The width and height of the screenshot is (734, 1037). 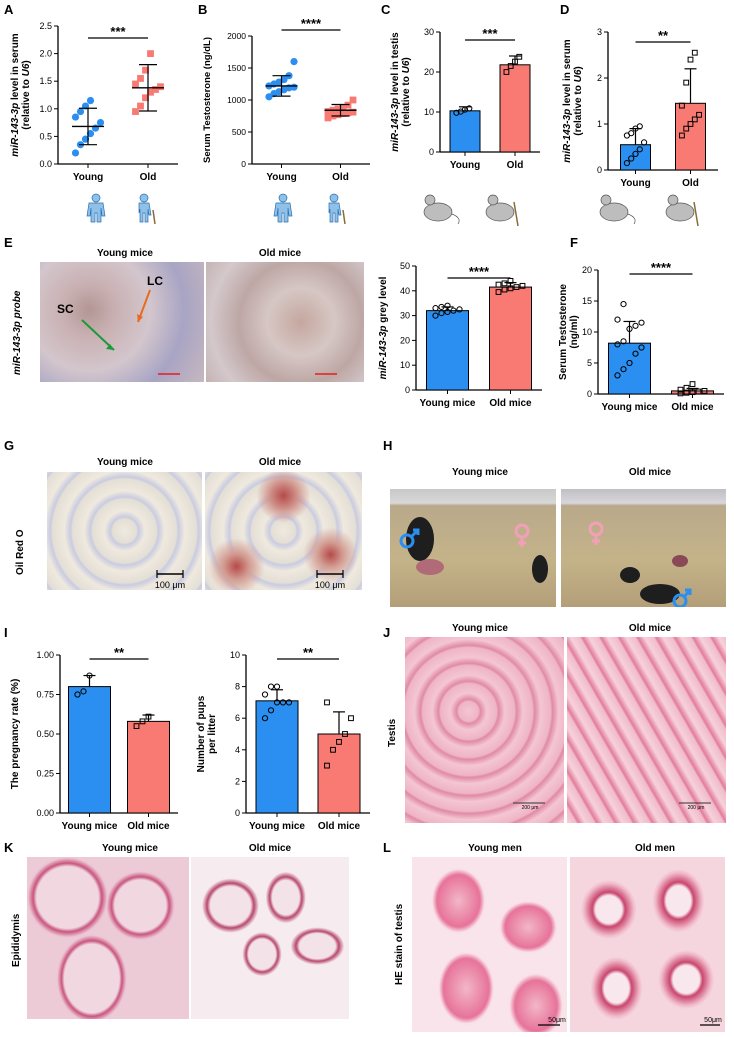 What do you see at coordinates (9, 847) in the screenshot?
I see `panel-letter-k: K` at bounding box center [9, 847].